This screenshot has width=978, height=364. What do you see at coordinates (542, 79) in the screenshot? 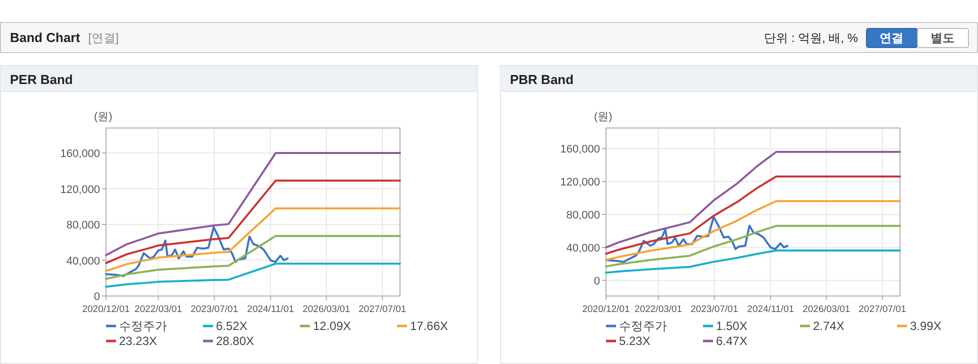
I see `chart-title: PBR Band` at bounding box center [542, 79].